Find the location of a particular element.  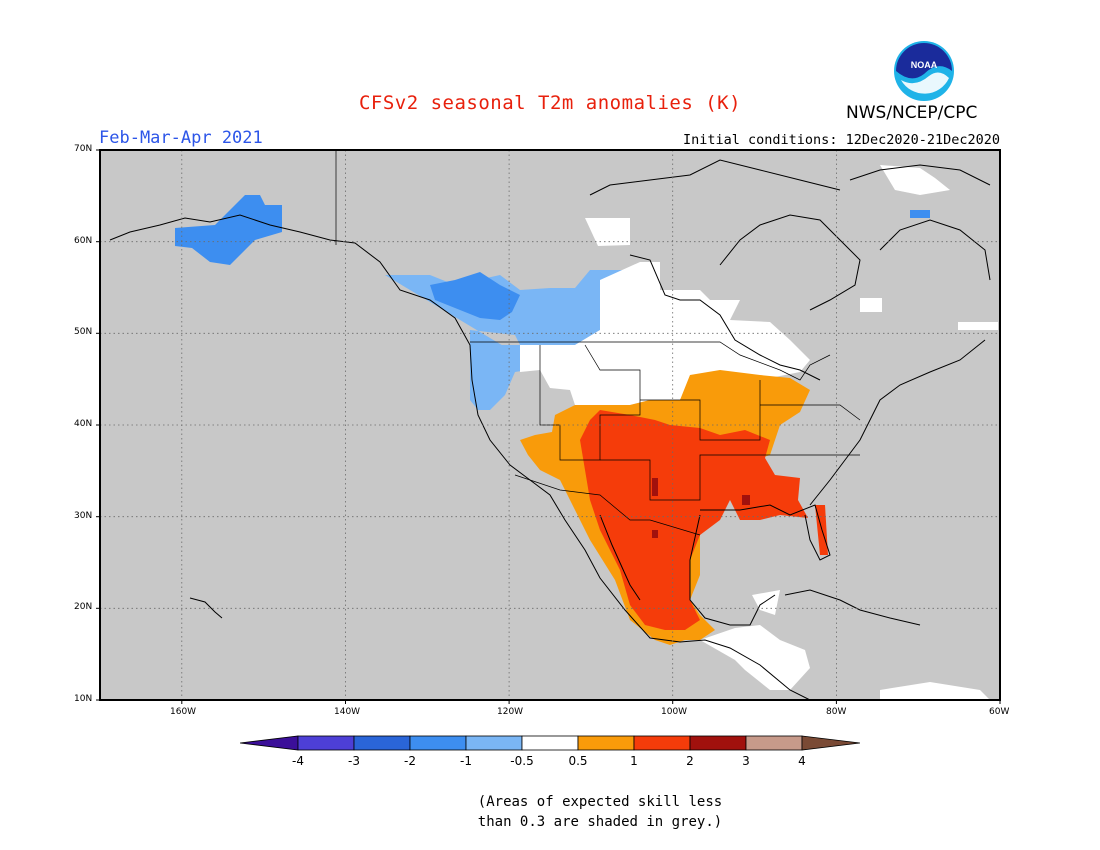

footnote-line: (Areas of expected skill less is located at coordinates (600, 802).